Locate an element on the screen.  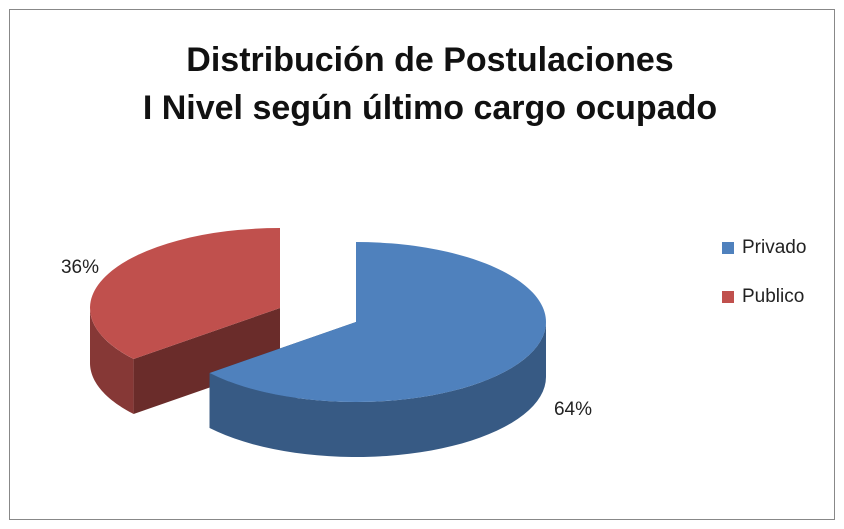
data-label: 64% is located at coordinates (573, 409).